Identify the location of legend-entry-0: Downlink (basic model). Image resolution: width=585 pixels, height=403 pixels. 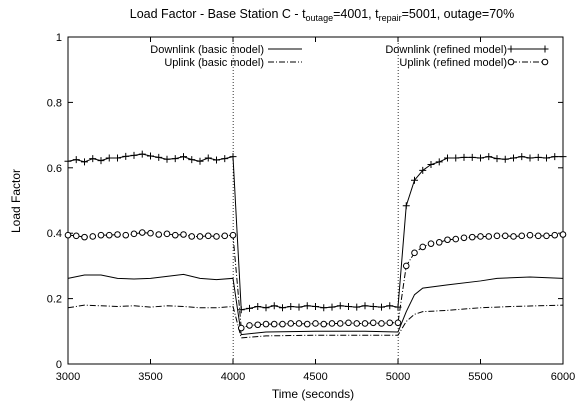
(226, 50).